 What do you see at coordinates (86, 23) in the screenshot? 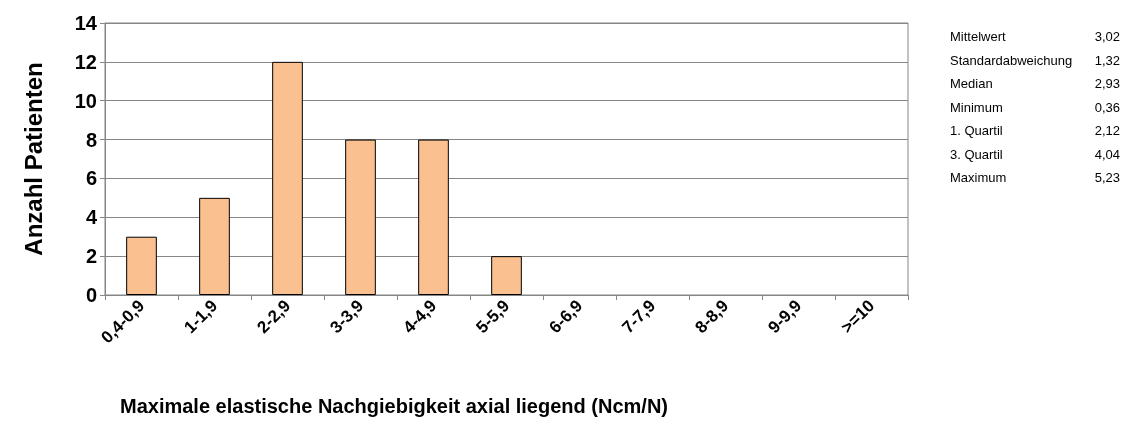
I see `y-tick-label: 14` at bounding box center [86, 23].